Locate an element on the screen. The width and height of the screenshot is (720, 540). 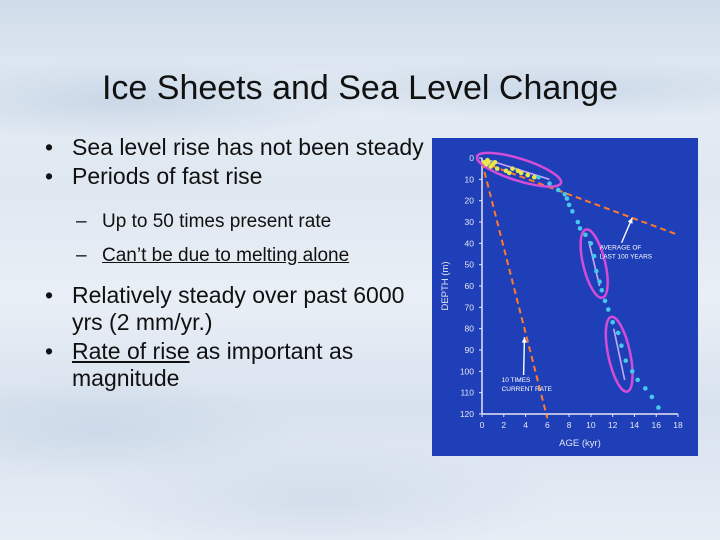
annotation-label: AVERAGE OF is located at coordinates (621, 248).